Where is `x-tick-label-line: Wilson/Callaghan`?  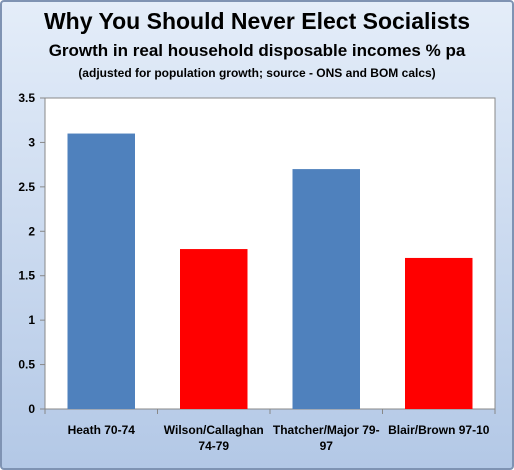
x-tick-label-line: Wilson/Callaghan is located at coordinates (214, 430).